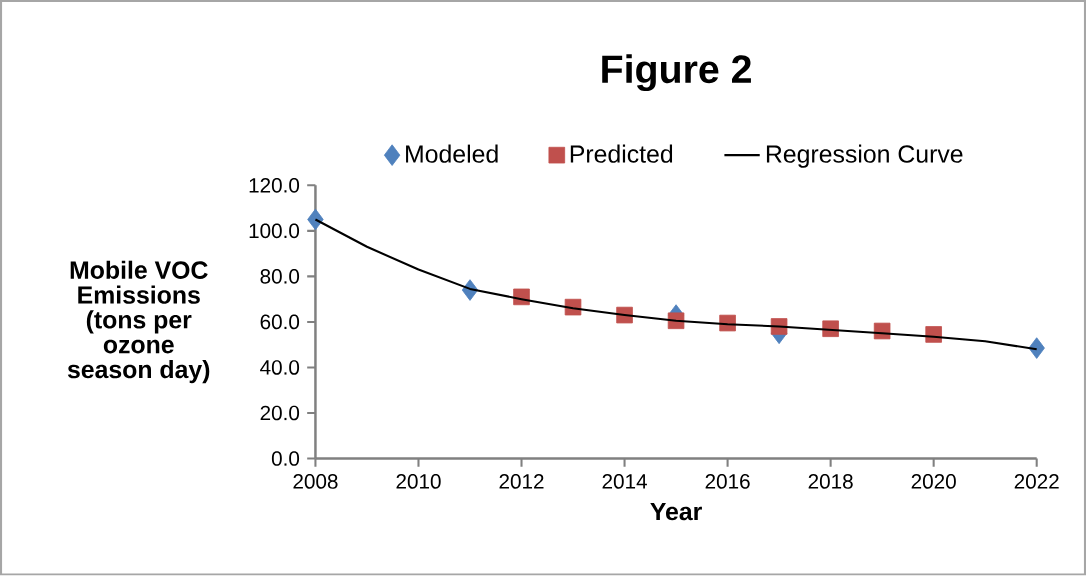  Describe the element at coordinates (418, 481) in the screenshot. I see `x-tick-label: 2010` at that location.